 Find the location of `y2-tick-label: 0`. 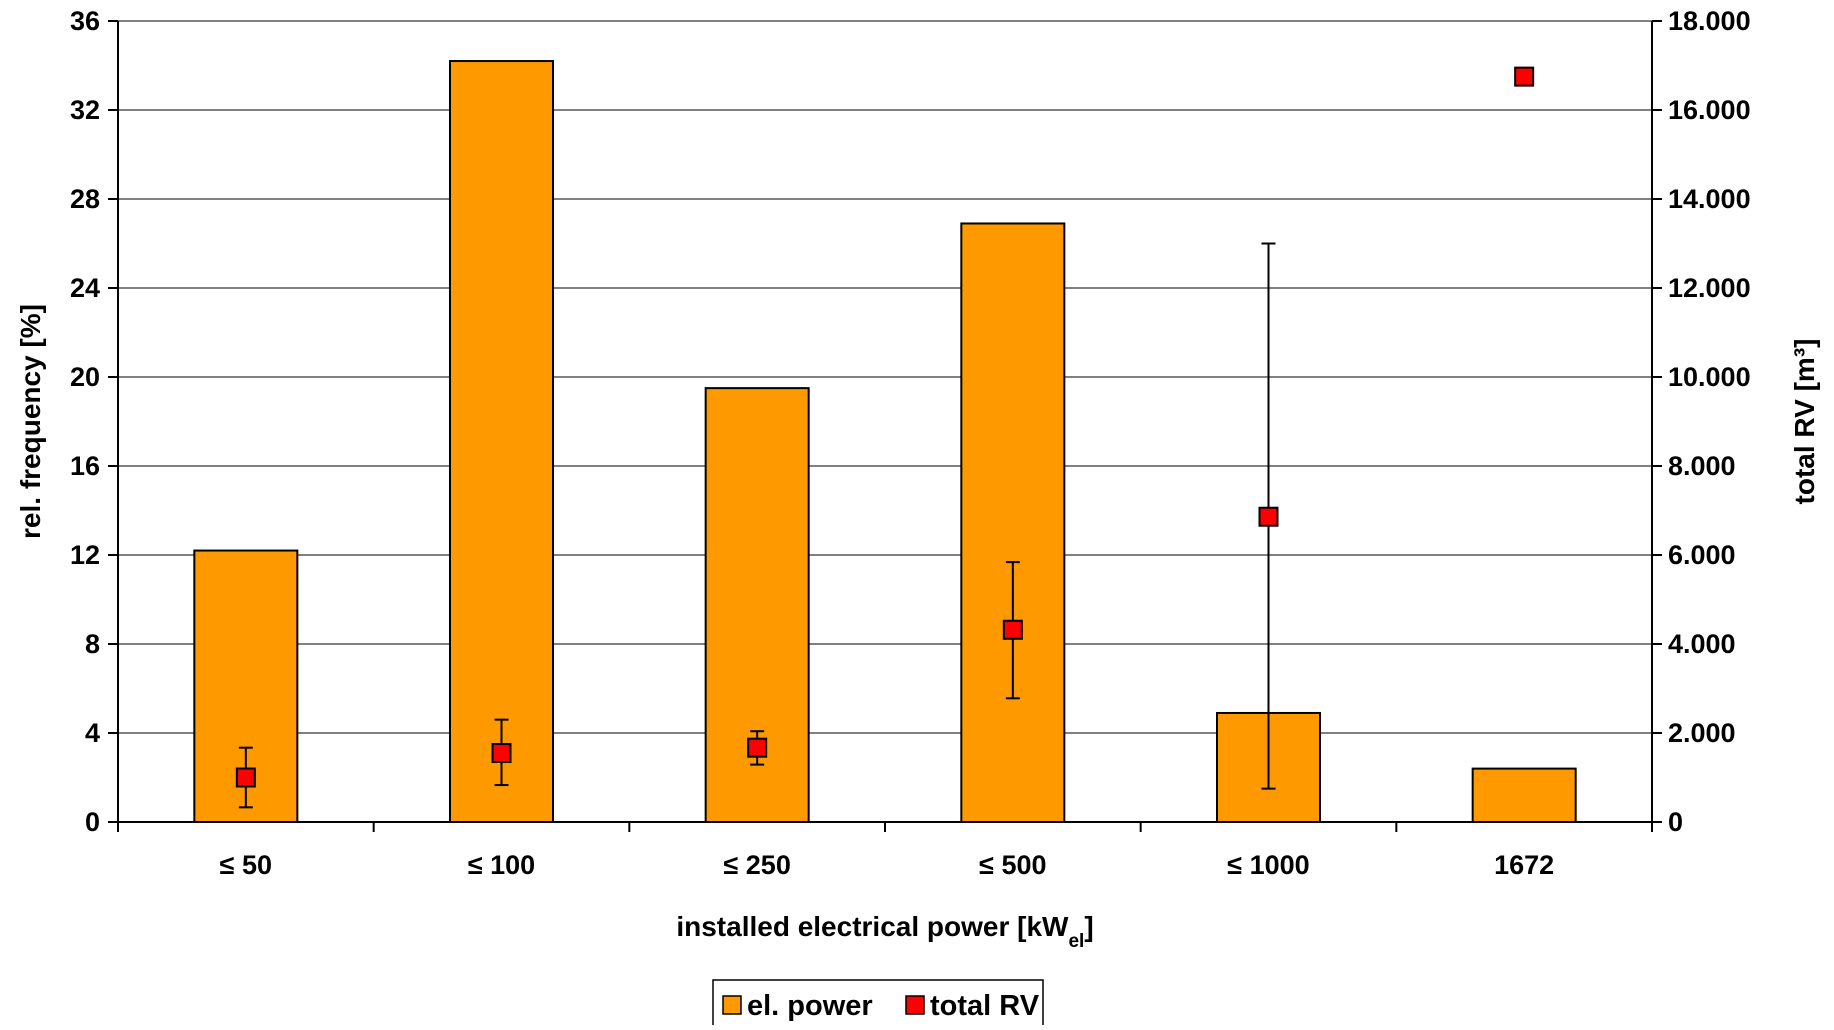

y2-tick-label: 0 is located at coordinates (1675, 822).